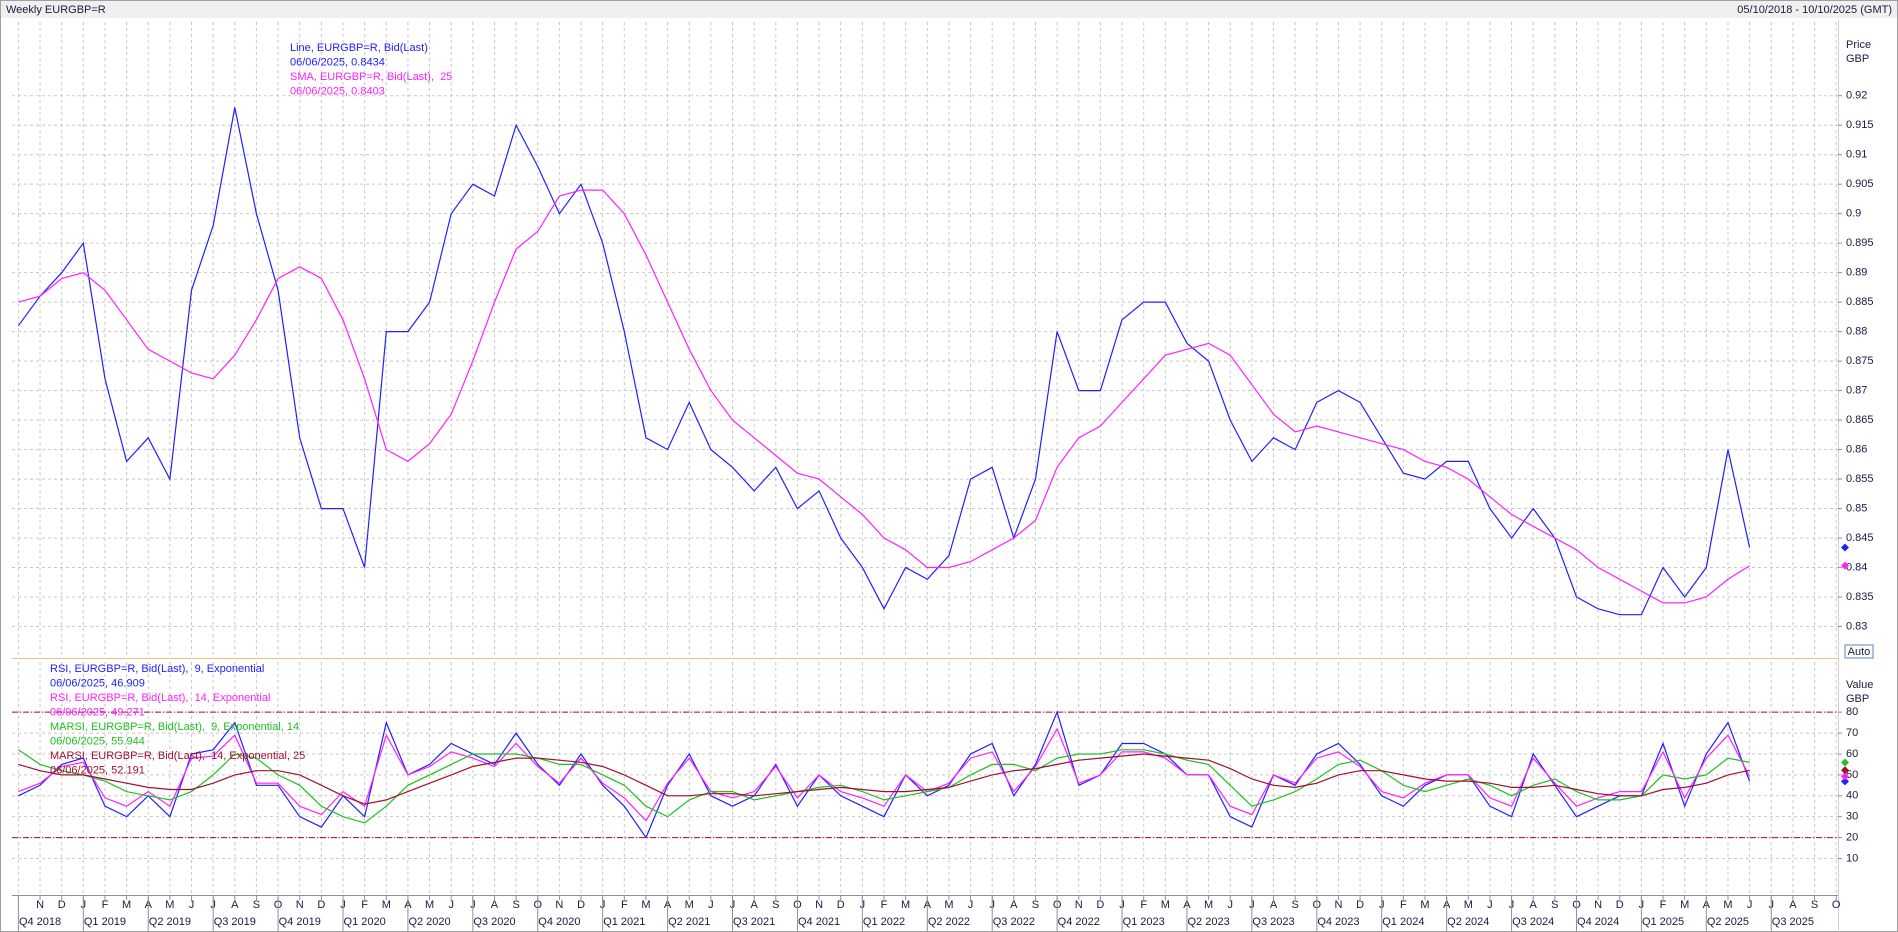  What do you see at coordinates (884, 774) in the screenshot?
I see `series-line` at bounding box center [884, 774].